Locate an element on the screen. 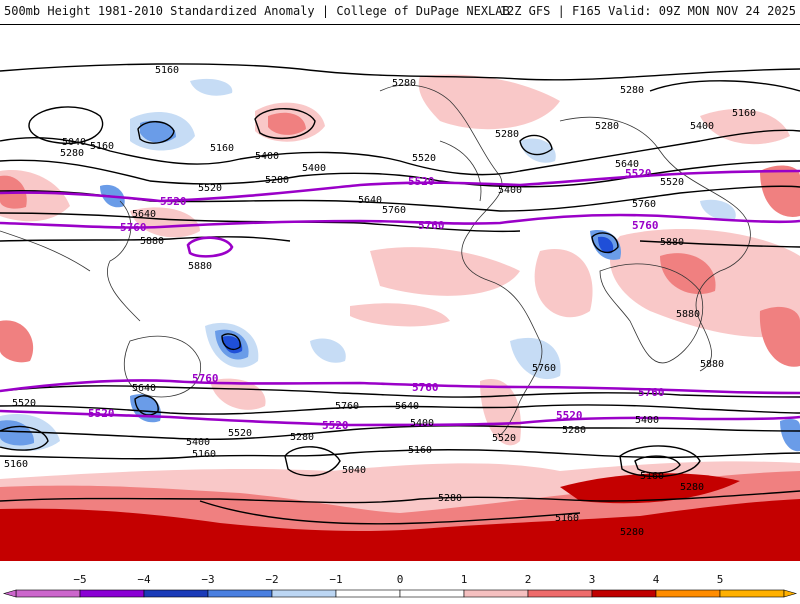 This screenshot has width=800, height=604. colorbar-svg: −5 −4 −3 −2 −1 0 1 2 3 4 5 is located at coordinates (400, 585).